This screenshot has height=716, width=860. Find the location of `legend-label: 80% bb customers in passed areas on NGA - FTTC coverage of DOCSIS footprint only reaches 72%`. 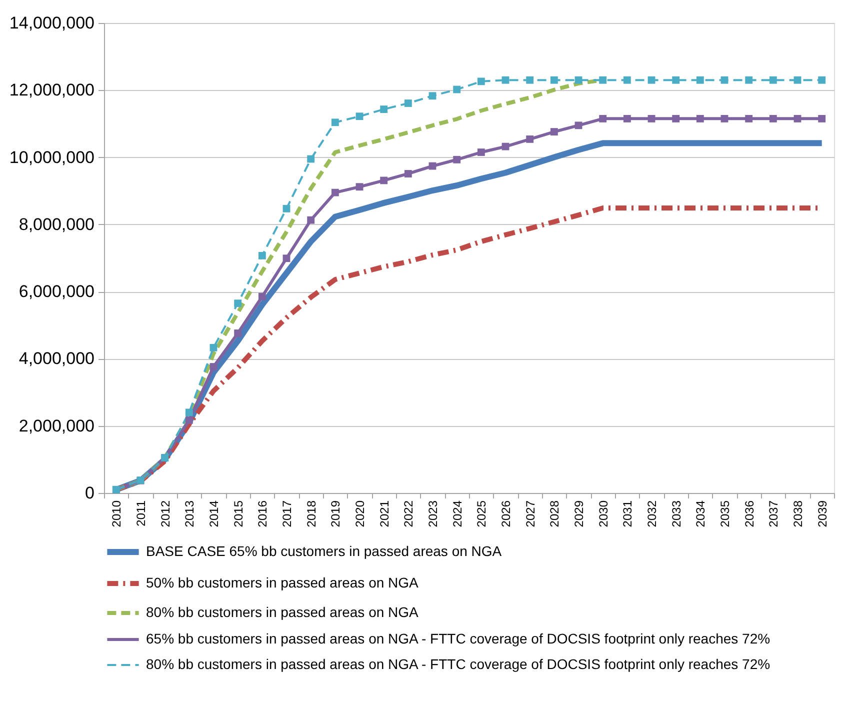

legend-label: 80% bb customers in passed areas on NGA - FTTC coverage of DOCSIS footprint only reaches 72% is located at coordinates (458, 664).